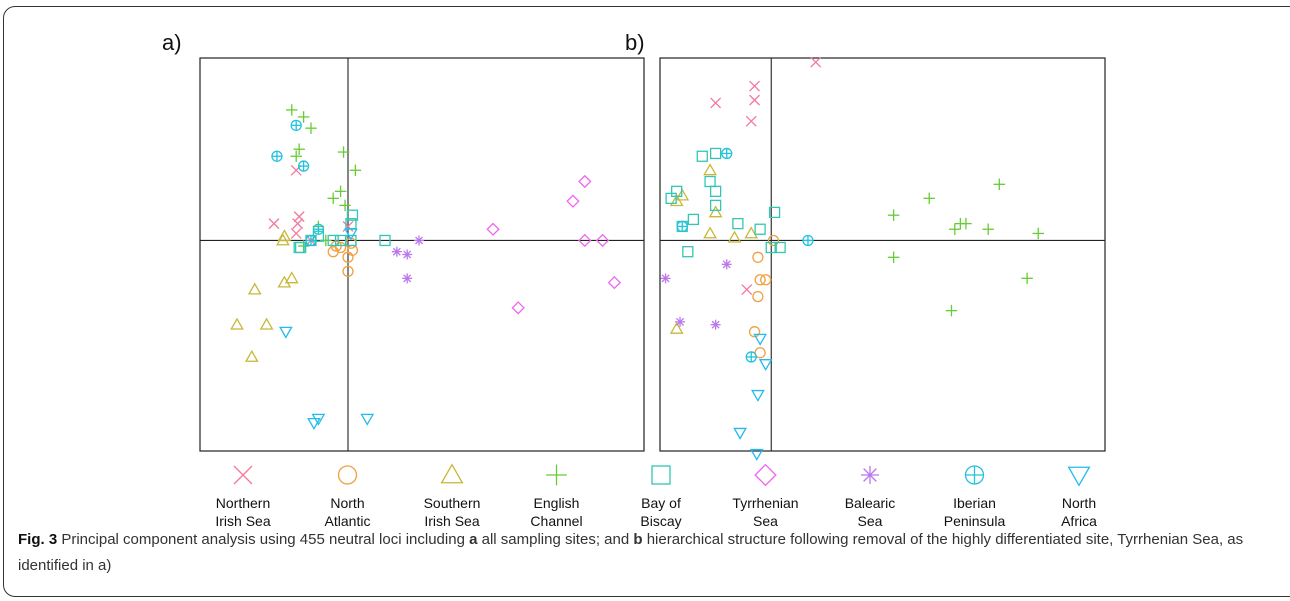 The width and height of the screenshot is (1290, 601). I want to click on legend-item-nis: Northern Irish Sea, so click(243, 497).